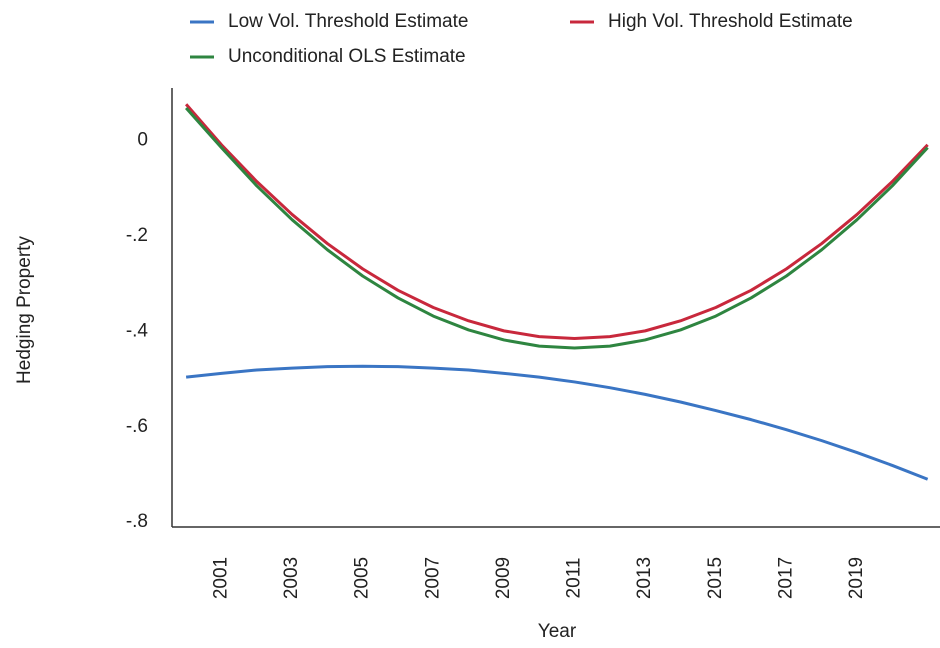 The width and height of the screenshot is (940, 648). I want to click on x-tick-label: 2009, so click(503, 578).